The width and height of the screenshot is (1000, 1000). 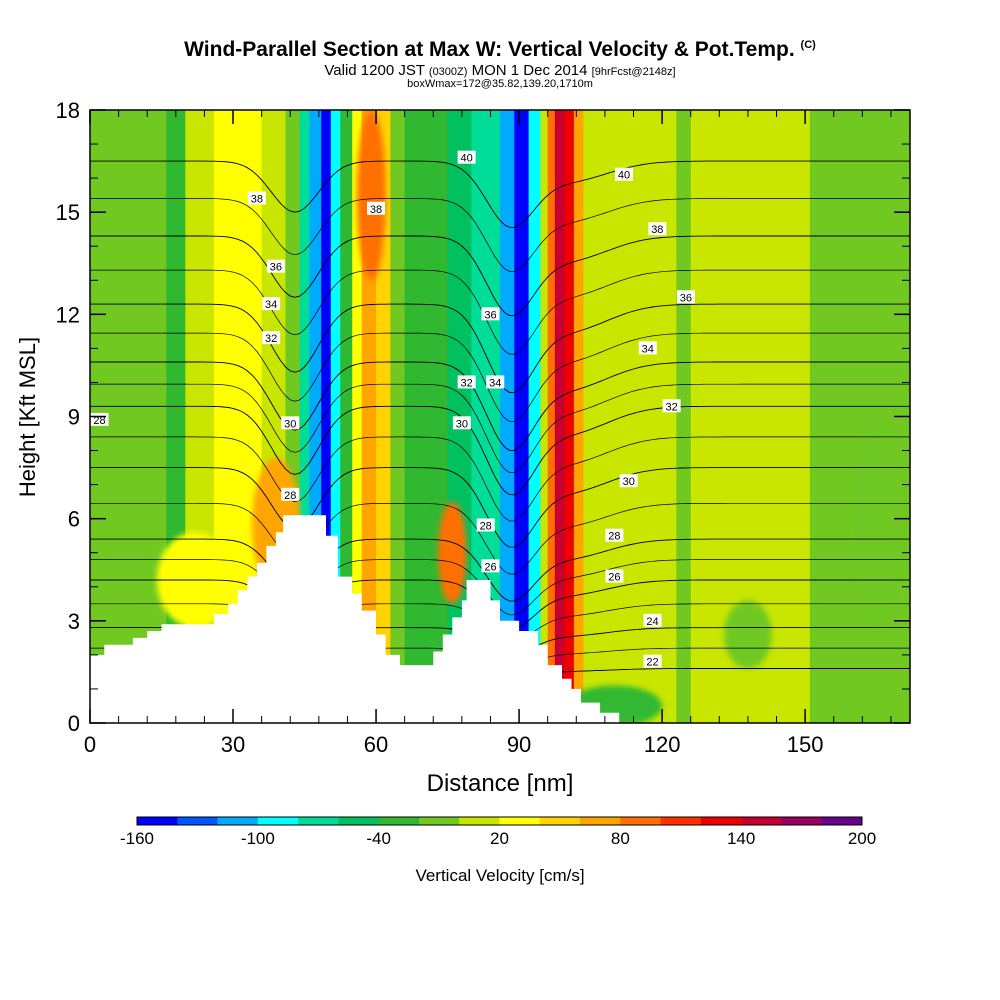 I want to click on y-tick-label: 9, so click(x=74, y=417).